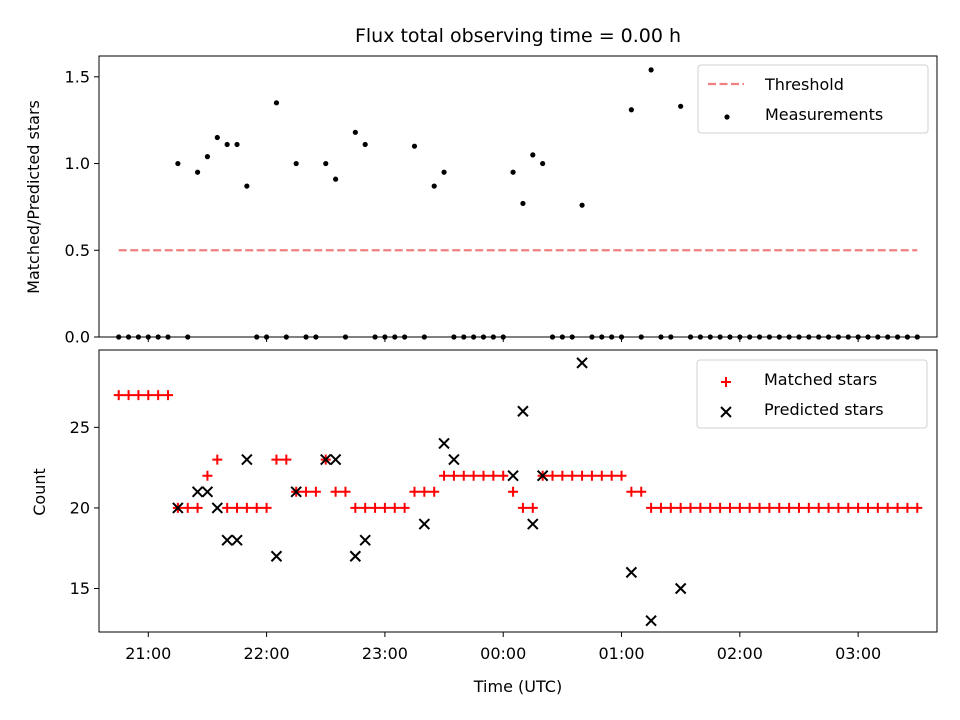 This screenshot has height=720, width=960. What do you see at coordinates (804, 84) in the screenshot?
I see `legend-label: Threshold` at bounding box center [804, 84].